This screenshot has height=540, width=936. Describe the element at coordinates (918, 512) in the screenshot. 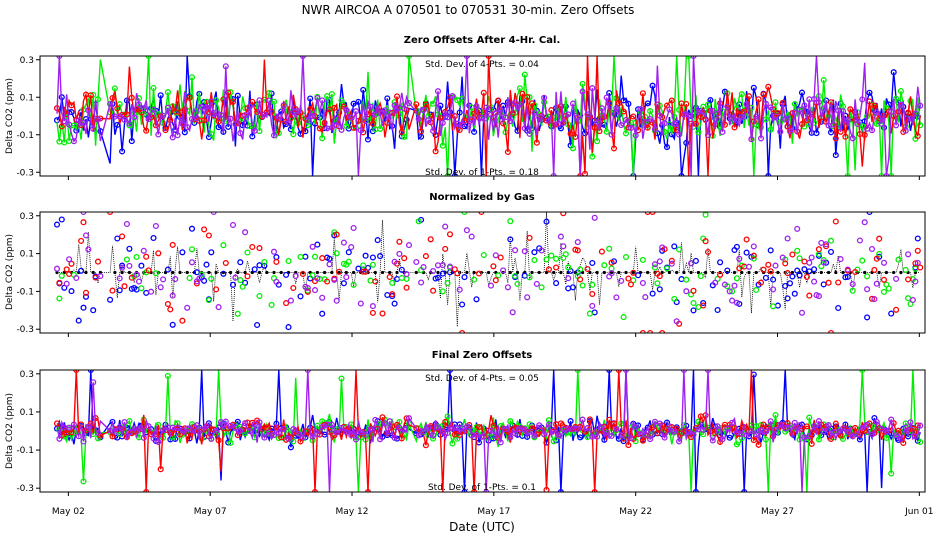

I see `xtick-label: Jun 01` at that location.